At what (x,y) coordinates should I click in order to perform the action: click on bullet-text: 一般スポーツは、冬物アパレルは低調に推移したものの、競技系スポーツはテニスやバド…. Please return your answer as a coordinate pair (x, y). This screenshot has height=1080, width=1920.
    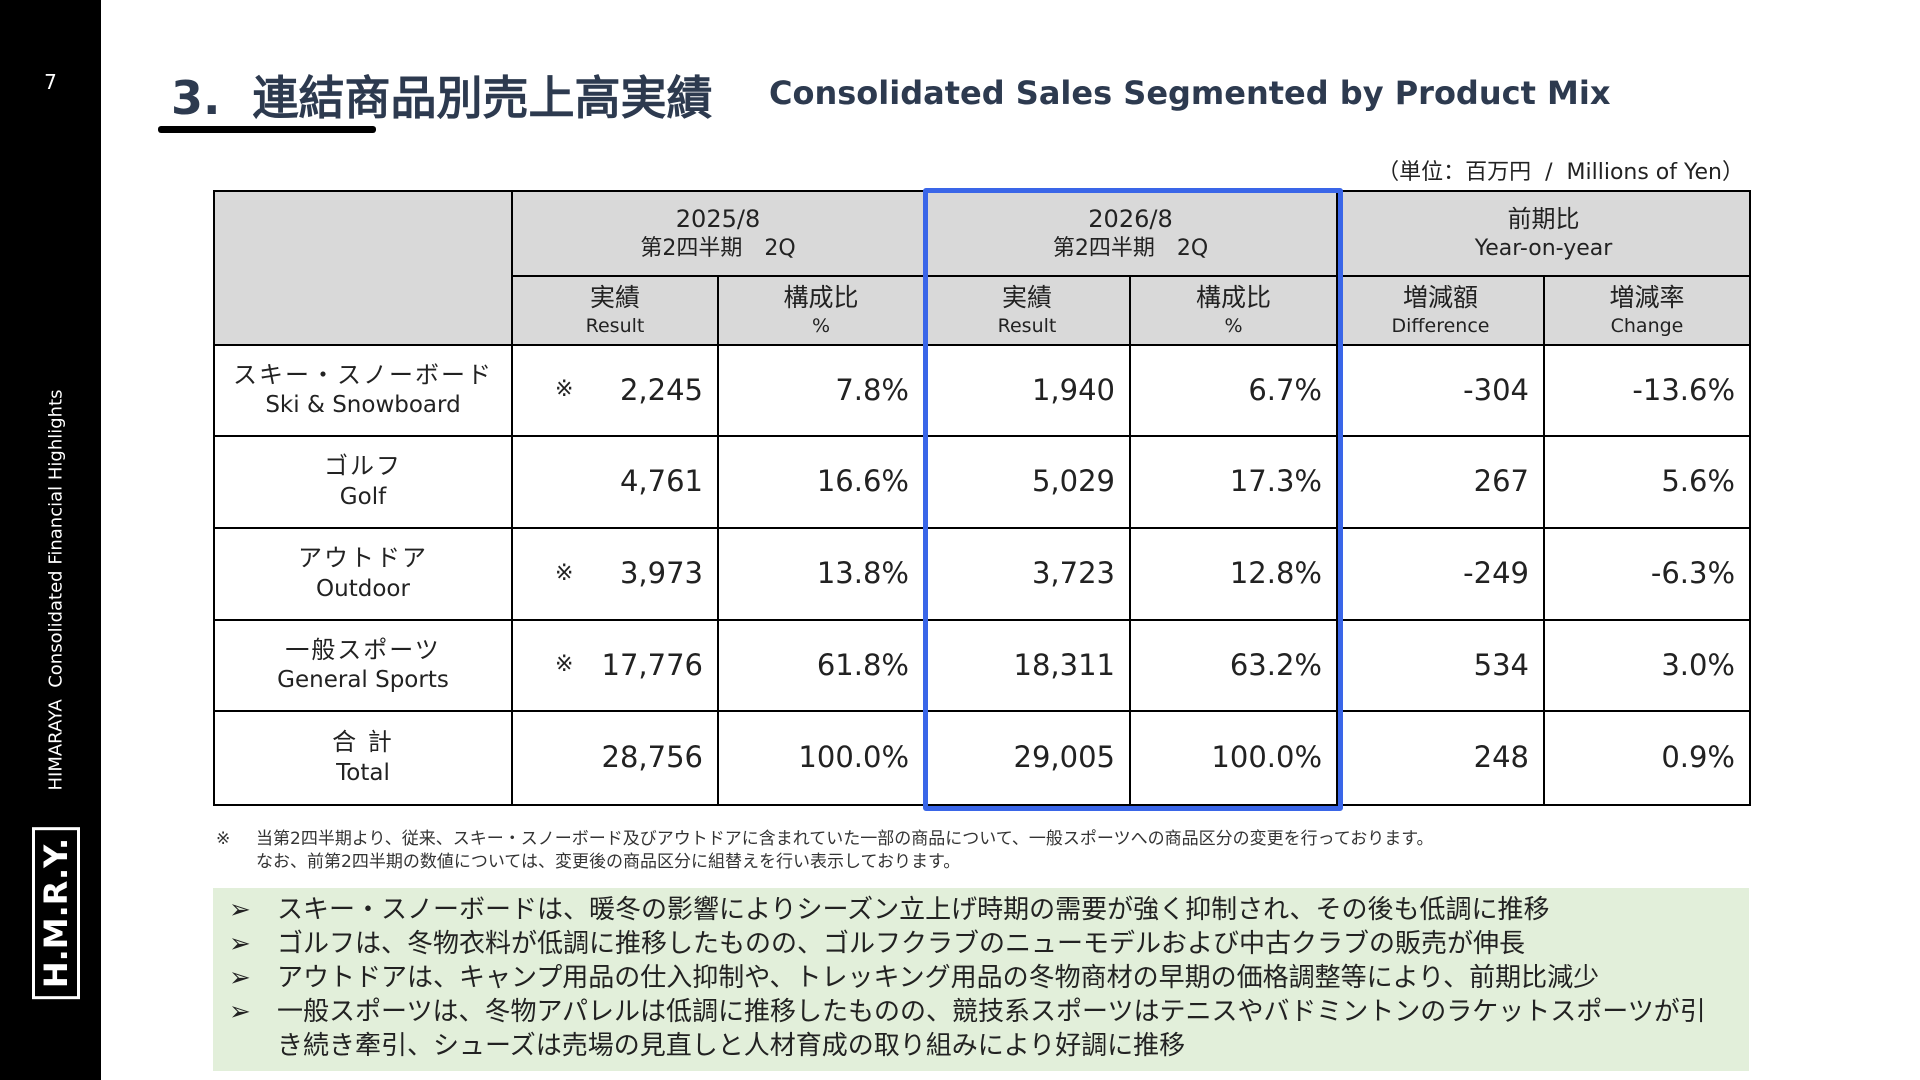
    Looking at the image, I should click on (991, 1029).